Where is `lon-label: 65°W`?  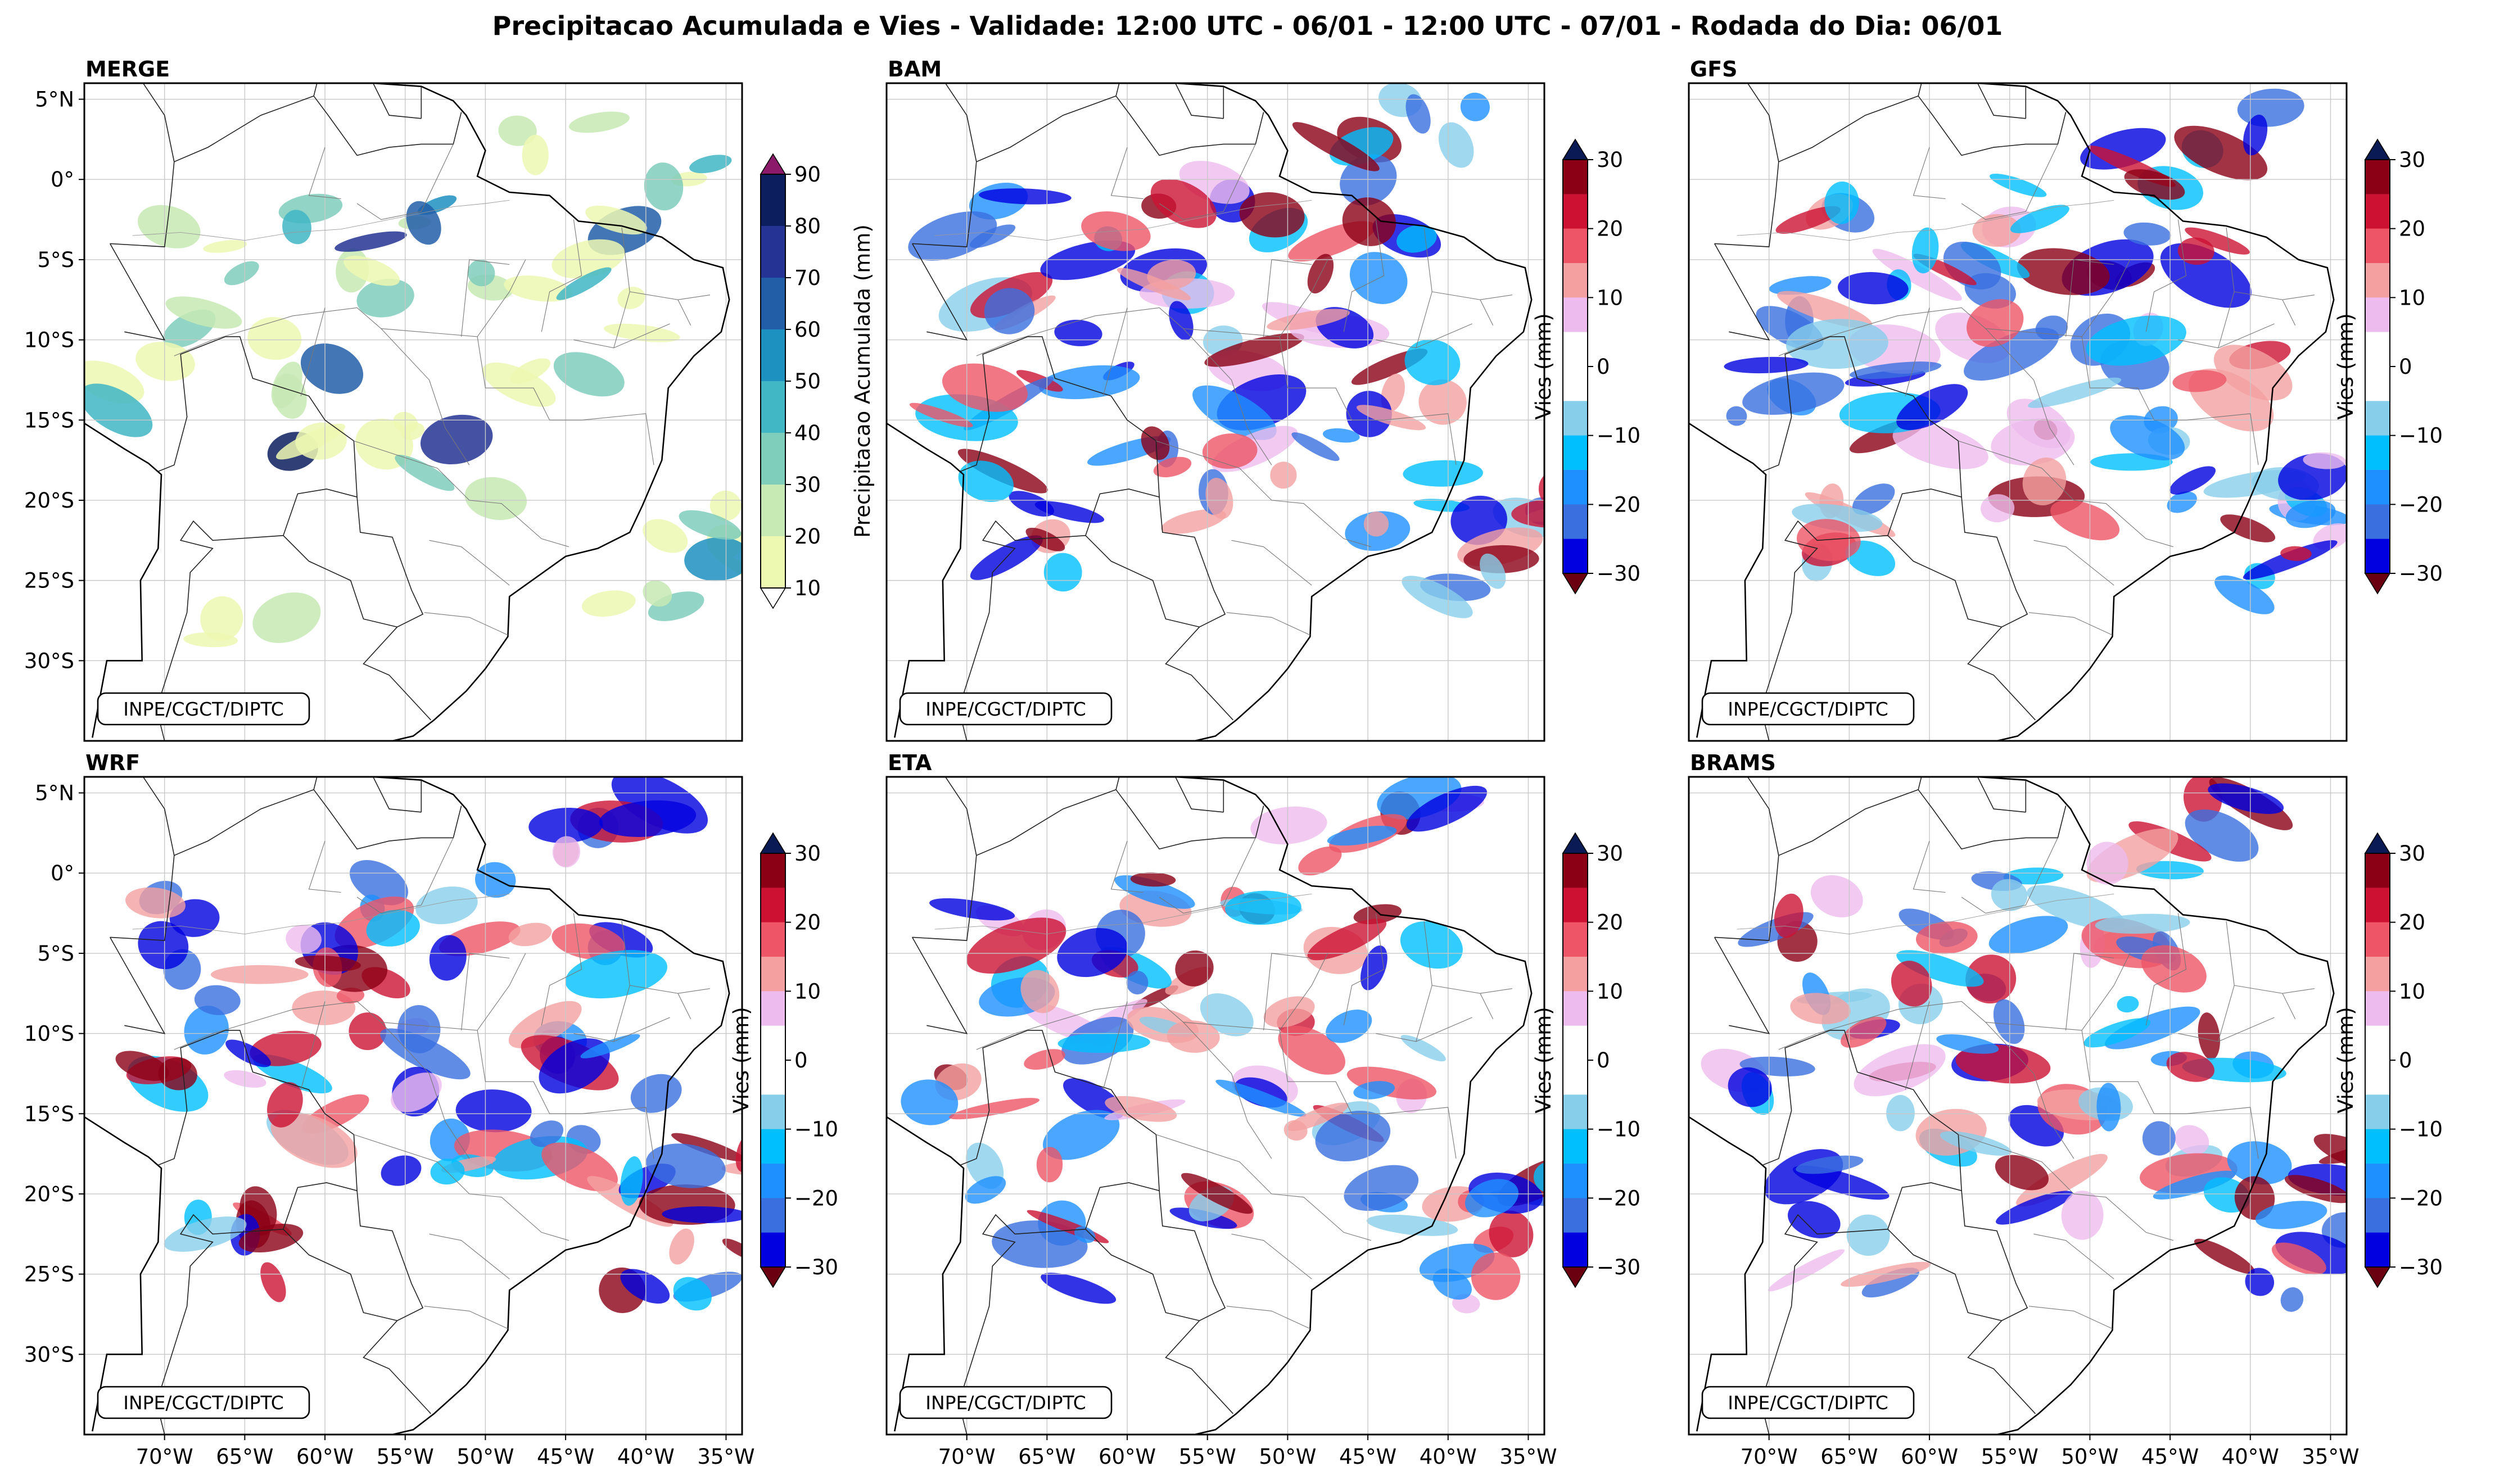 lon-label: 65°W is located at coordinates (1046, 1457).